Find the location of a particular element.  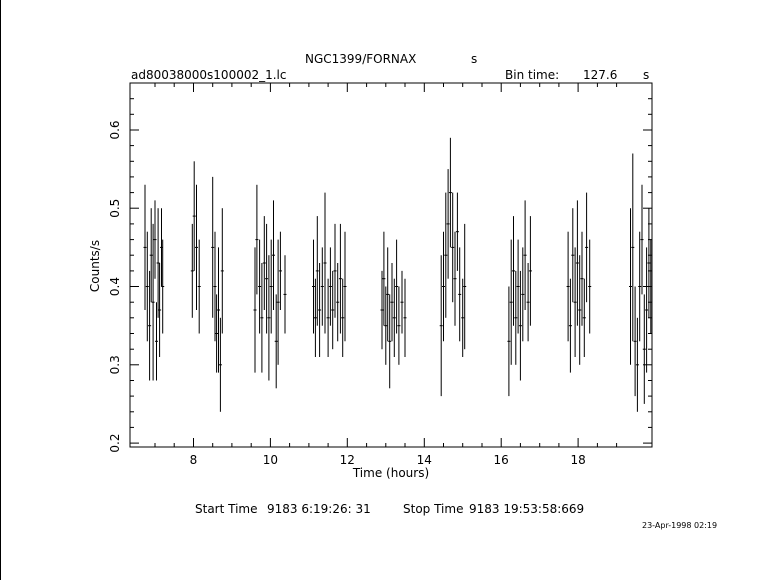

y-tick-label: 0.2 is located at coordinates (115, 443).